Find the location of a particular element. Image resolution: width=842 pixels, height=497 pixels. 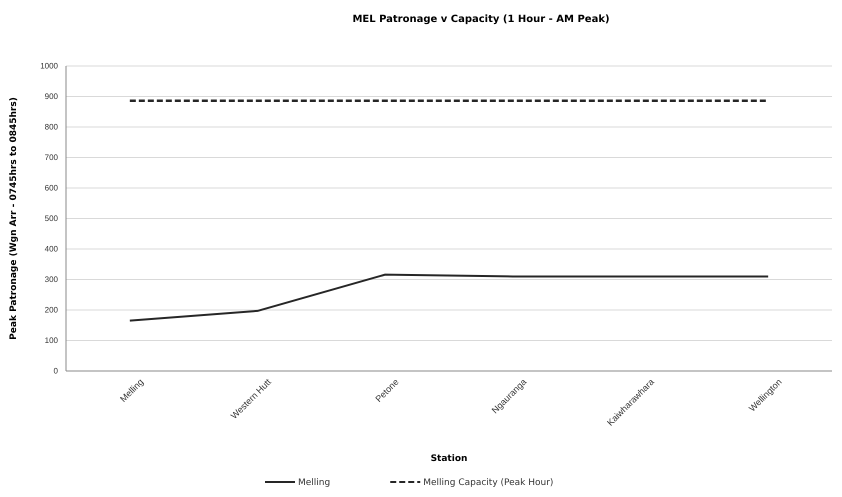

y-tick-label: 600 is located at coordinates (51, 188).